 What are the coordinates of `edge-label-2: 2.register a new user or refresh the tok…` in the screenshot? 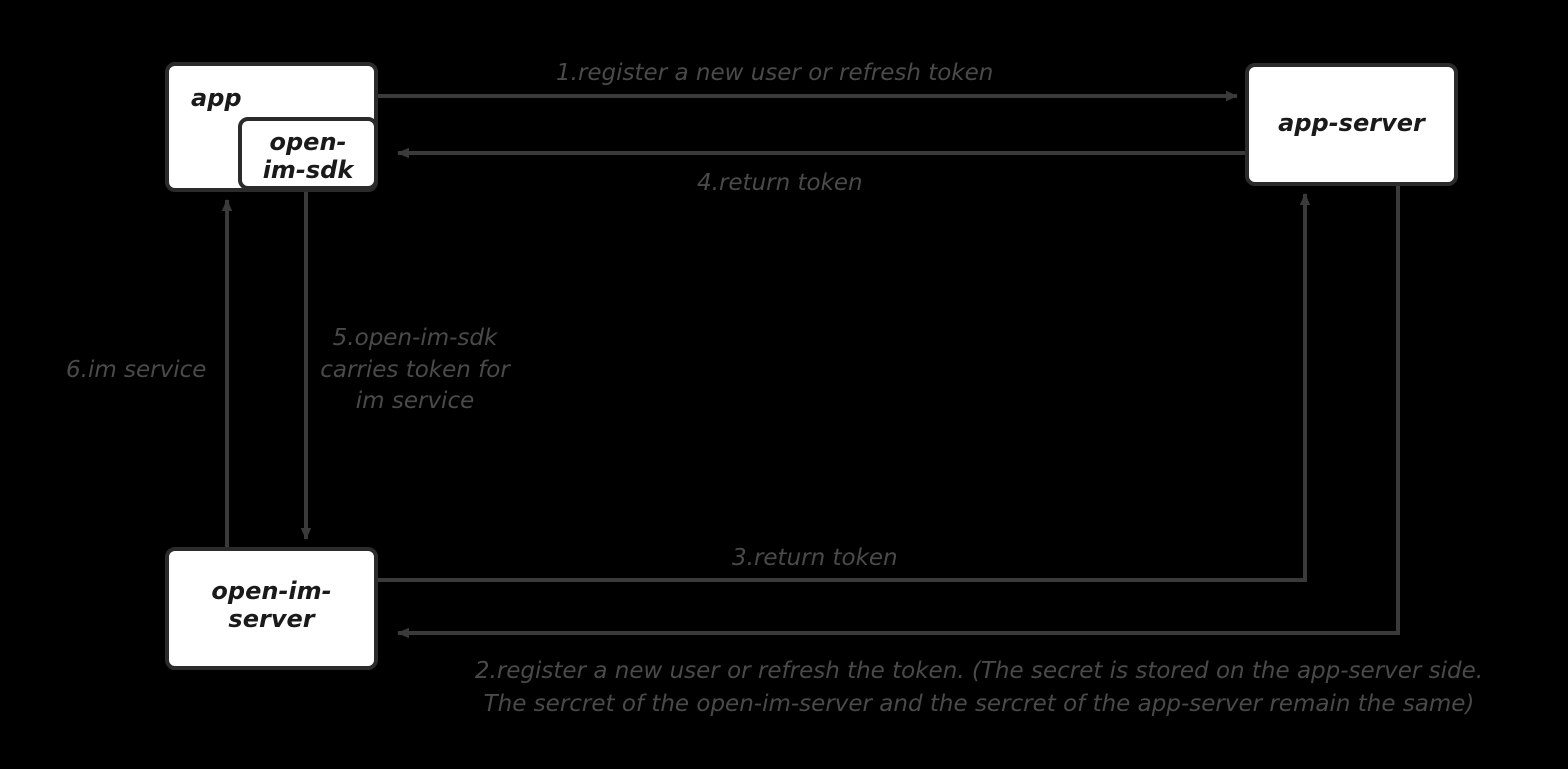 It's located at (979, 687).